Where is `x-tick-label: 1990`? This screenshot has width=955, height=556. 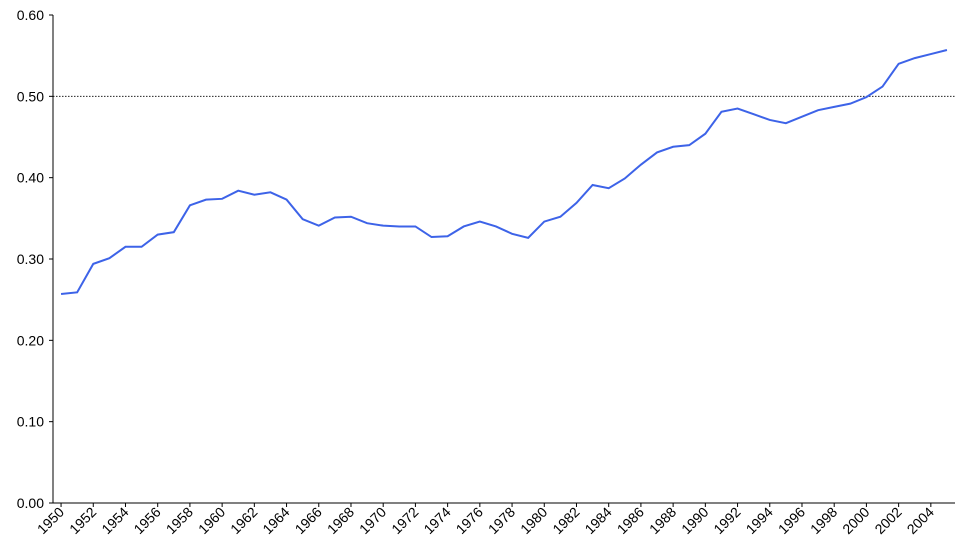
x-tick-label: 1990 is located at coordinates (694, 520).